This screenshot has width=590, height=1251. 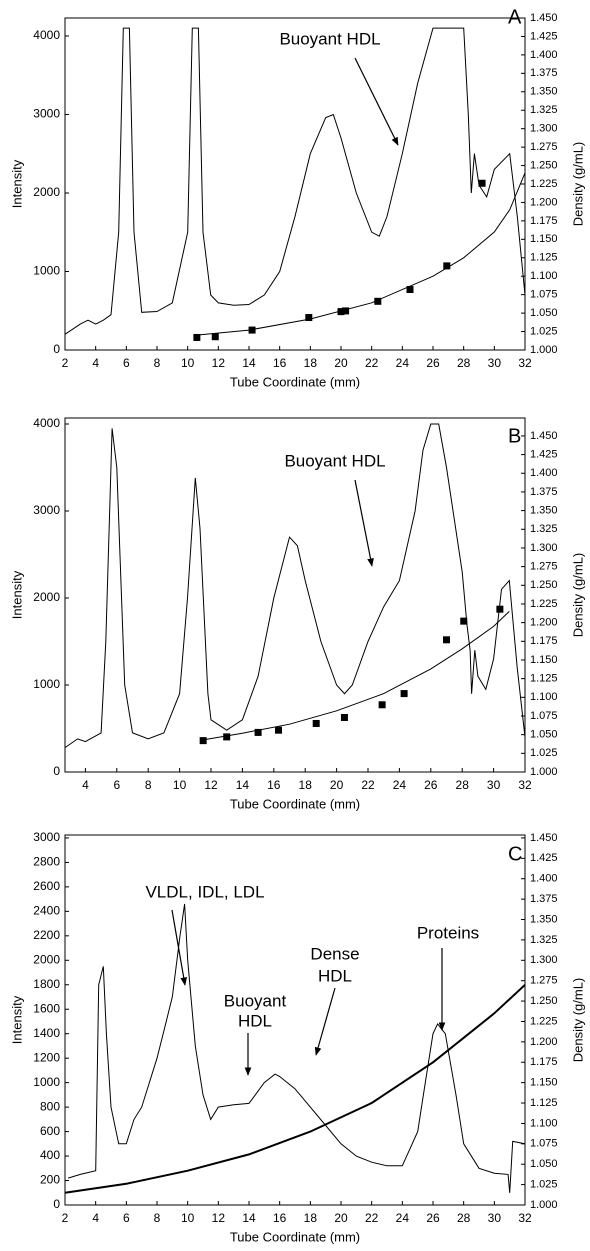 What do you see at coordinates (249, 363) in the screenshot?
I see `x-tick-label: 14` at bounding box center [249, 363].